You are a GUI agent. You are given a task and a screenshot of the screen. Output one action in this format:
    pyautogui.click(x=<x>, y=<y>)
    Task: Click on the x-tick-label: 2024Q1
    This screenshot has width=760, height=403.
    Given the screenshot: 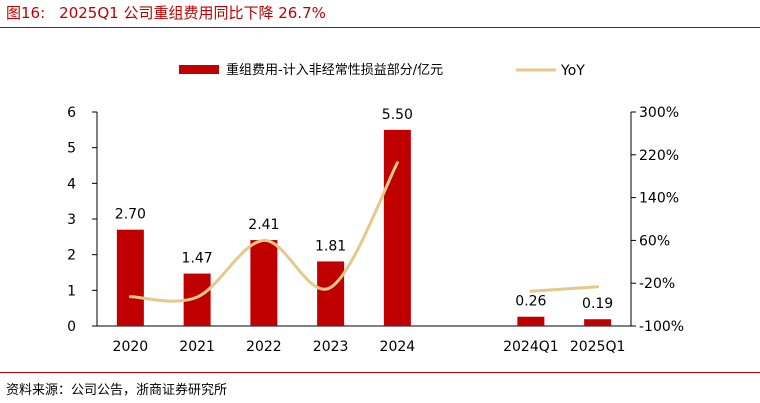 What is the action you would take?
    pyautogui.click(x=531, y=347)
    